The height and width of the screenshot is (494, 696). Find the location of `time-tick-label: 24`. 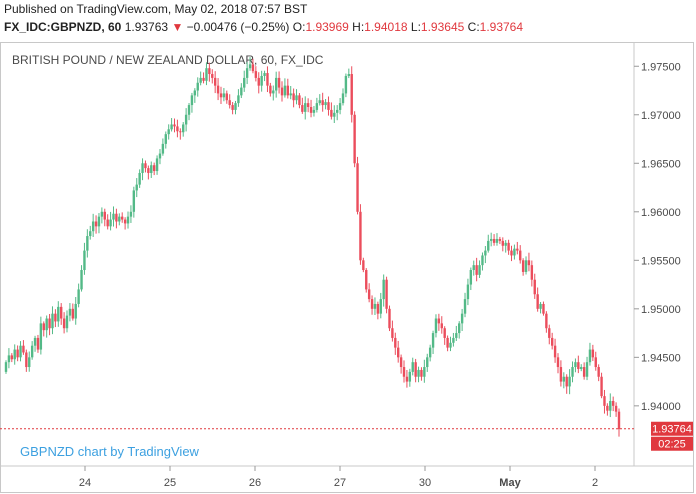

time-tick-label: 24 is located at coordinates (85, 483).